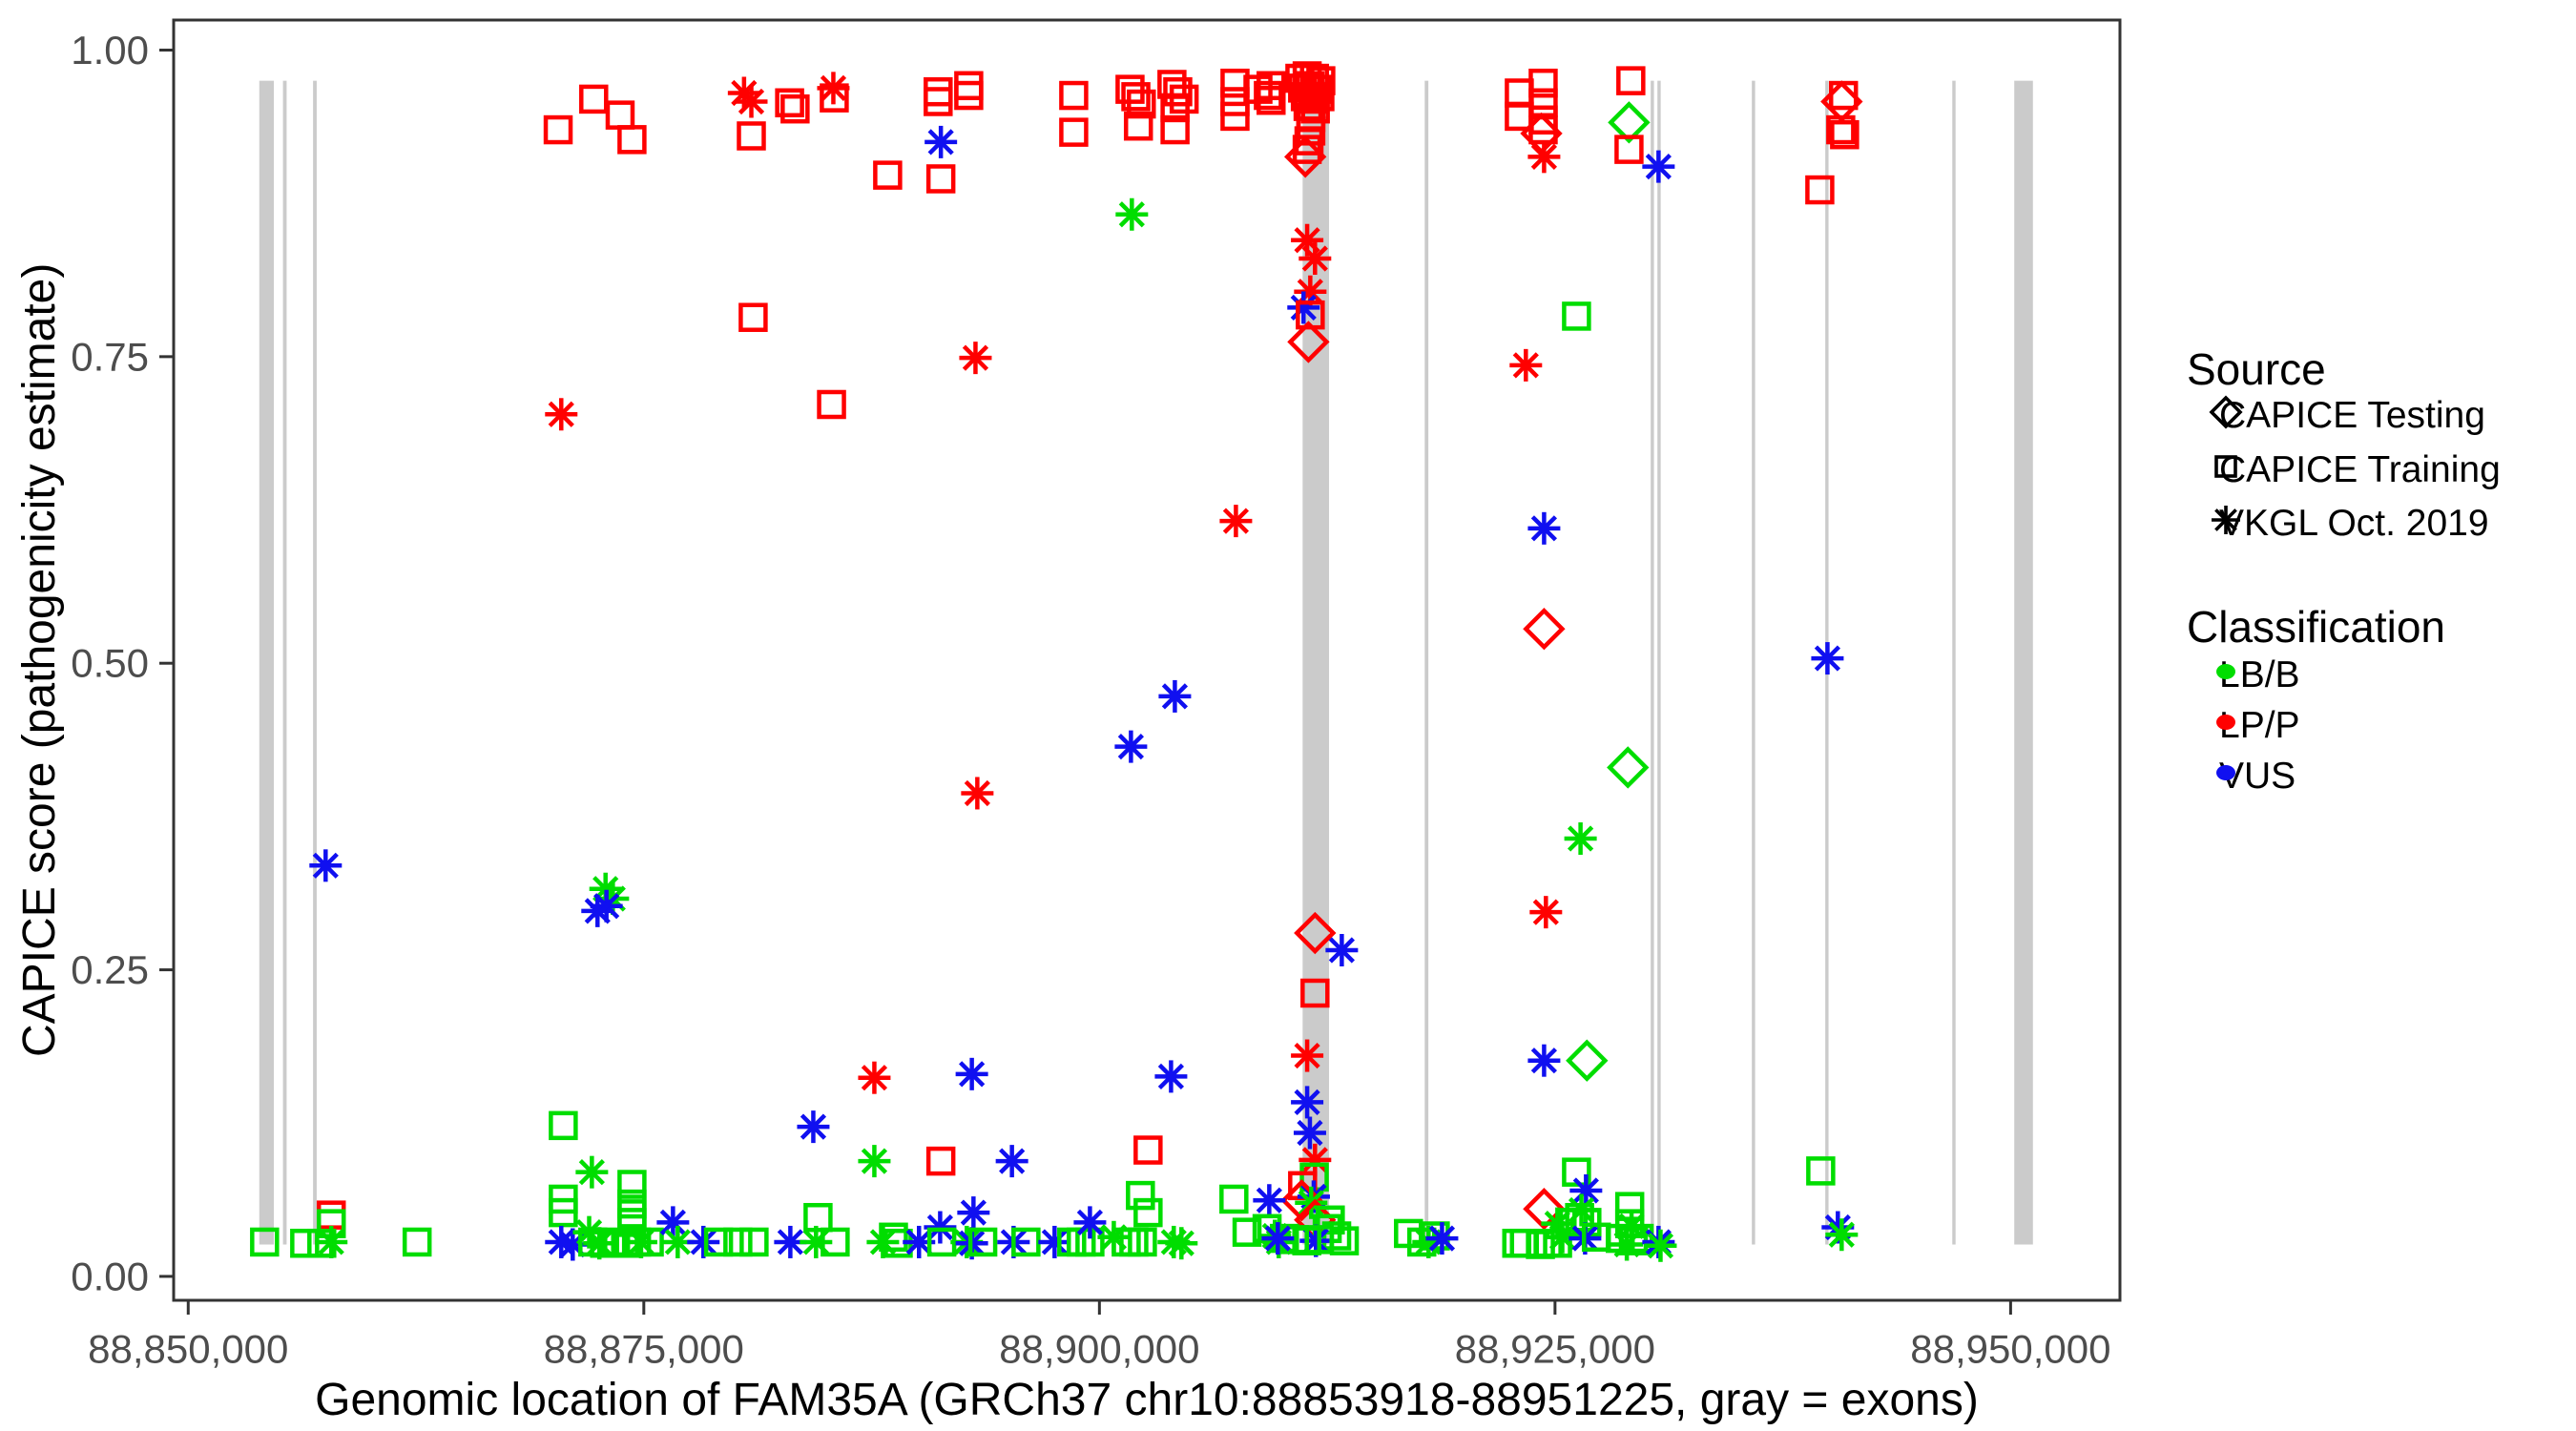 Image resolution: width=2576 pixels, height=1431 pixels. What do you see at coordinates (110, 356) in the screenshot?
I see `y-tick-label: 0.75` at bounding box center [110, 356].